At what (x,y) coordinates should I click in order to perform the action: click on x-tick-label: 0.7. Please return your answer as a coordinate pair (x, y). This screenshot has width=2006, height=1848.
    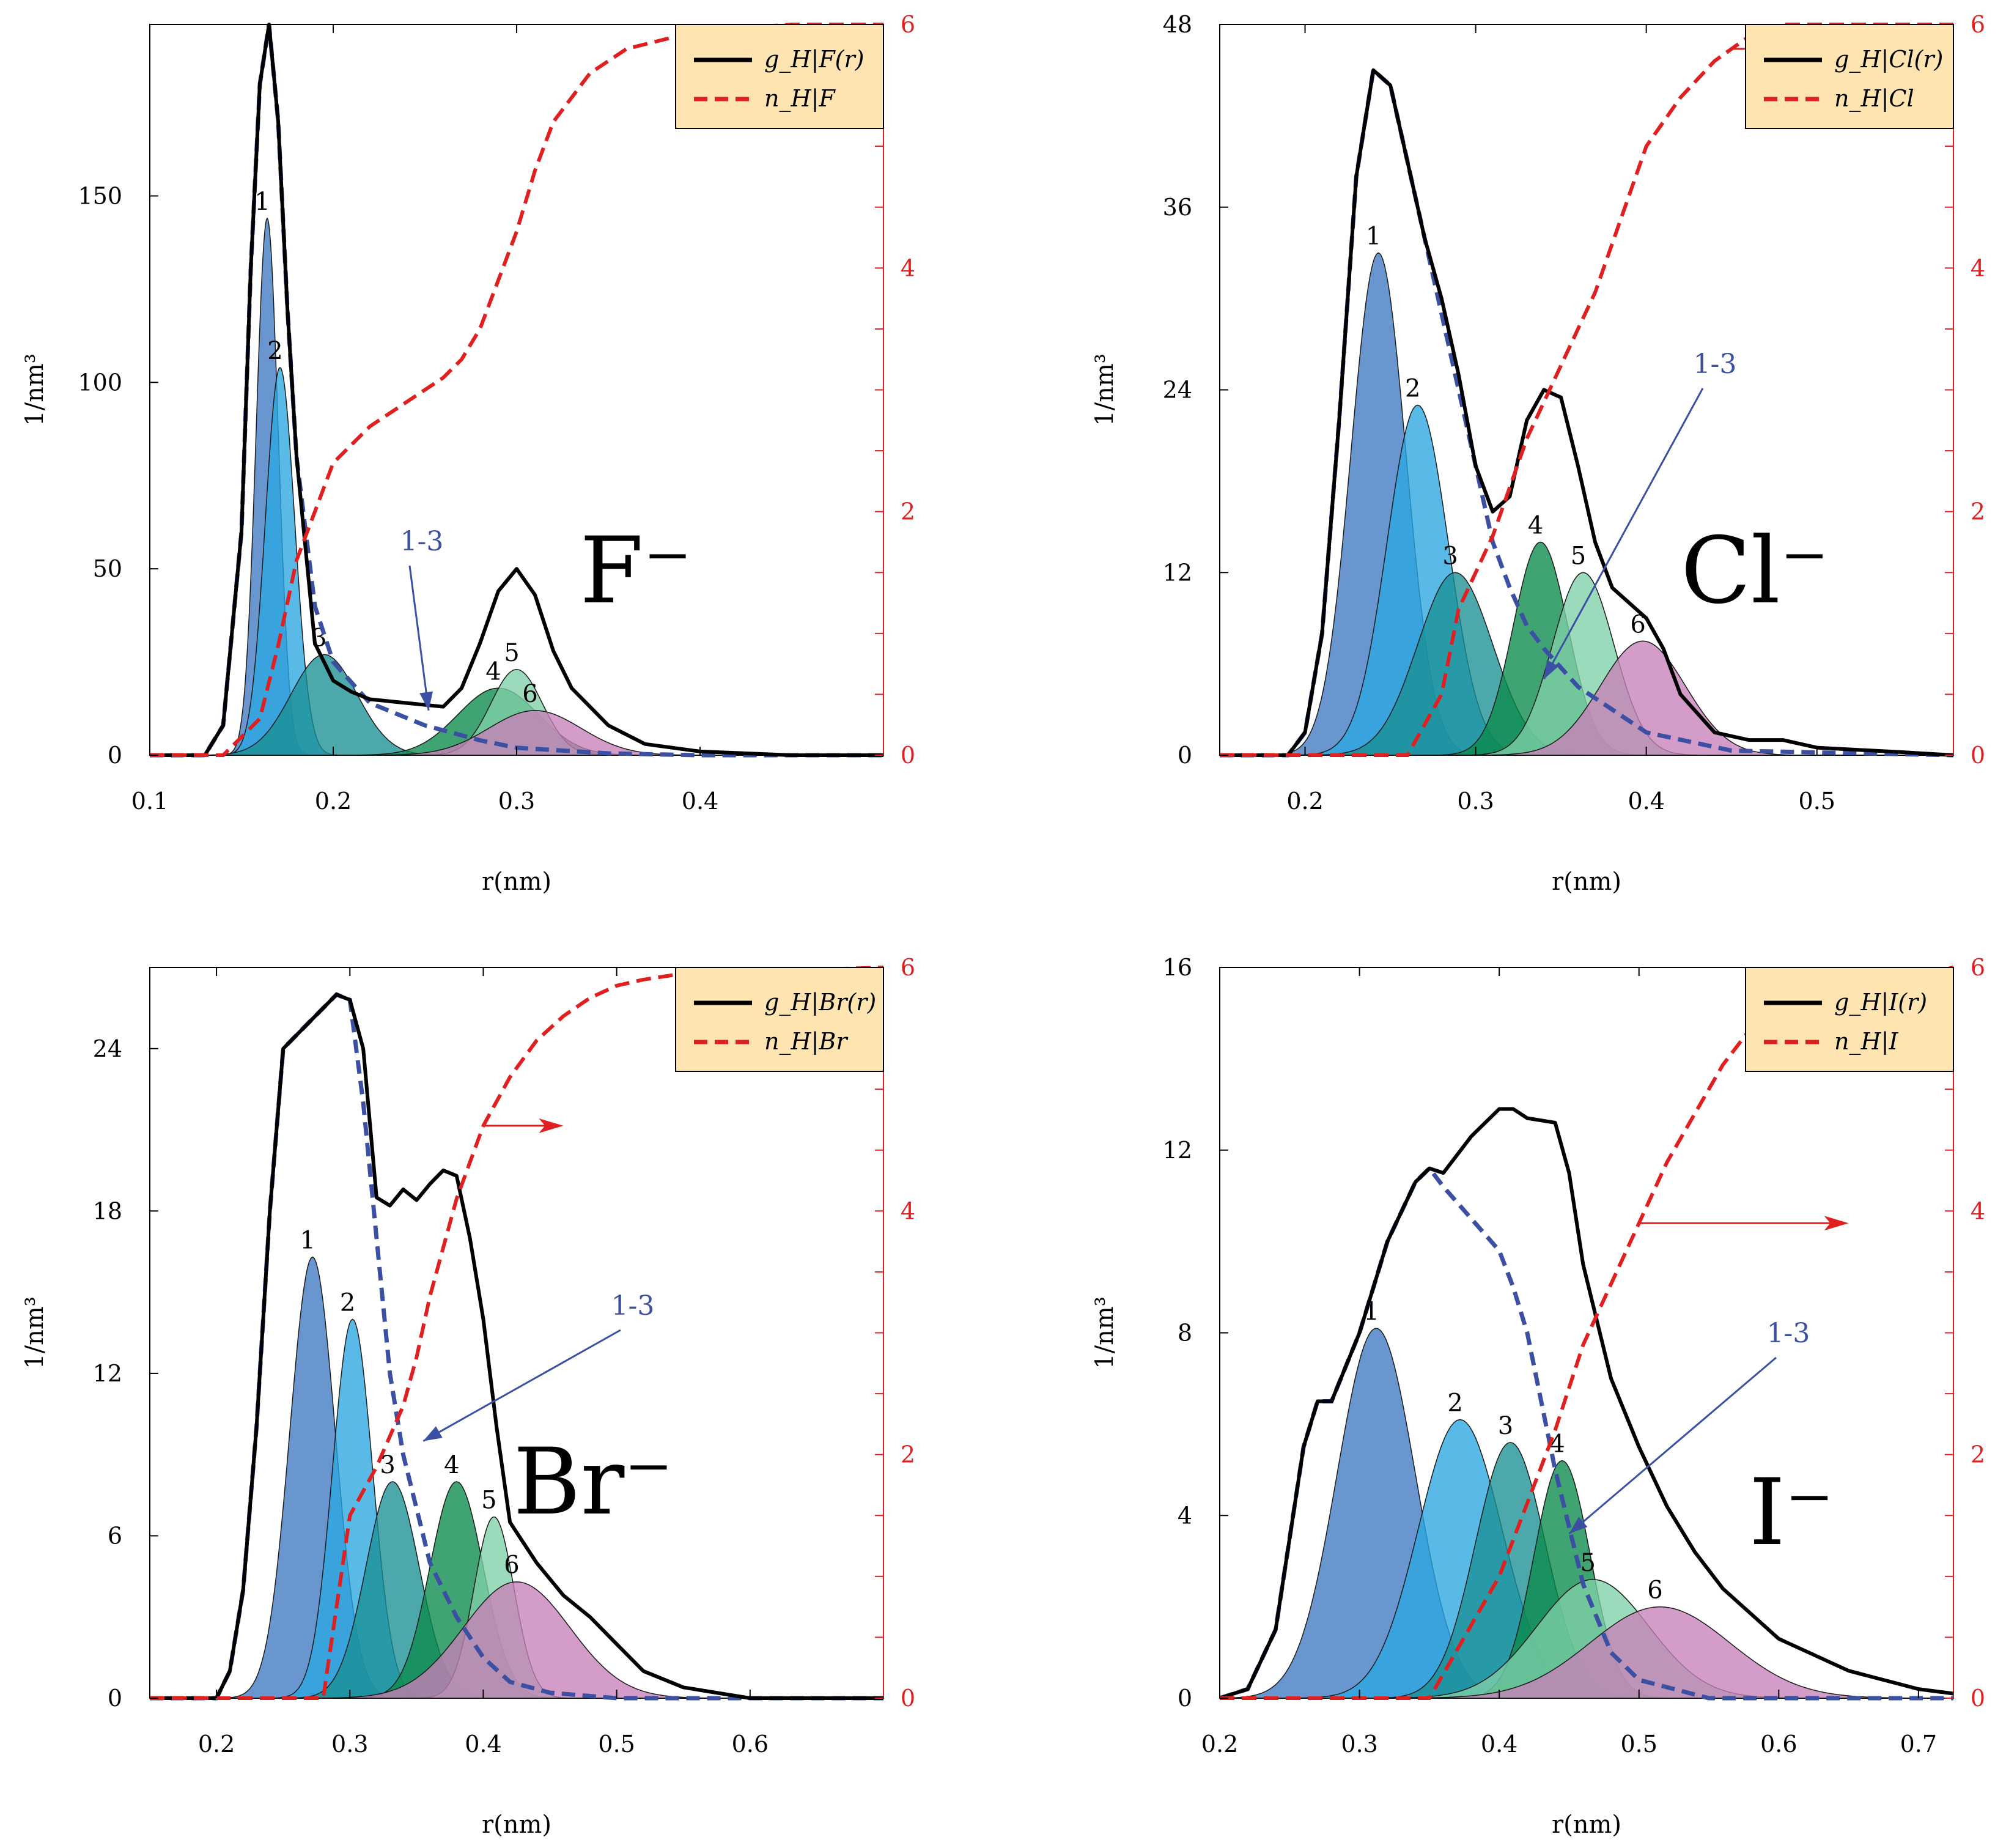
    Looking at the image, I should click on (1918, 1744).